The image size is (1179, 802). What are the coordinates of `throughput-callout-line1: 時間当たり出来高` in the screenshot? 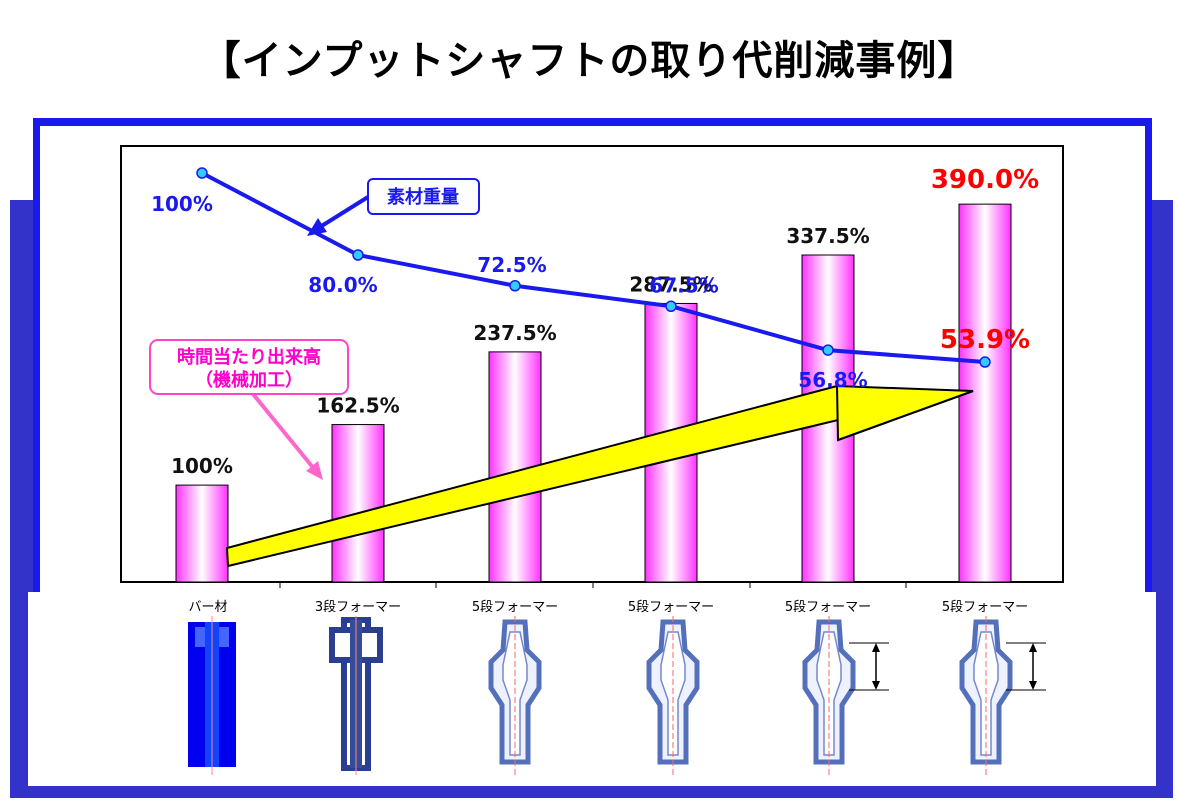 It's located at (249, 357).